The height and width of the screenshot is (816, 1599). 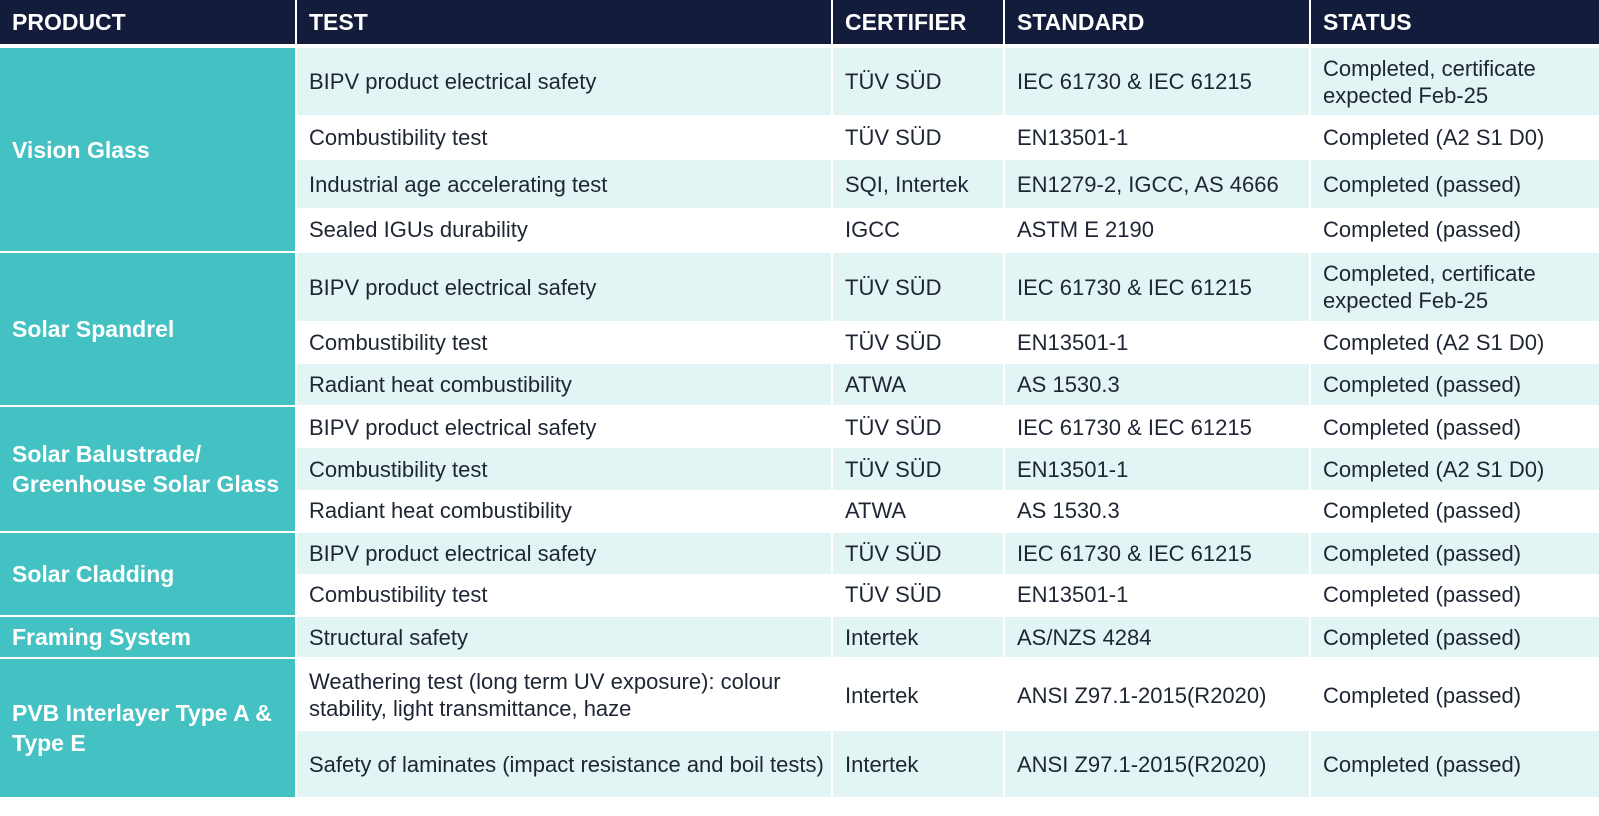 I want to click on product-cell-solar-spandrel: Solar Spandrel, so click(x=148, y=329).